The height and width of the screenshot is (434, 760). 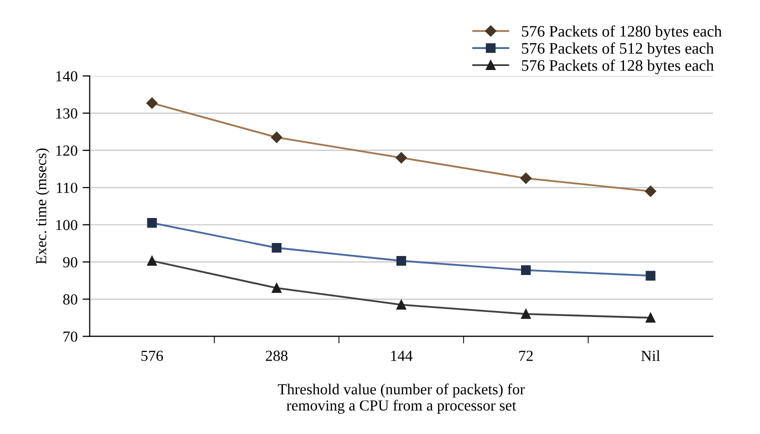 What do you see at coordinates (152, 355) in the screenshot?
I see `x-tick-label: 576` at bounding box center [152, 355].